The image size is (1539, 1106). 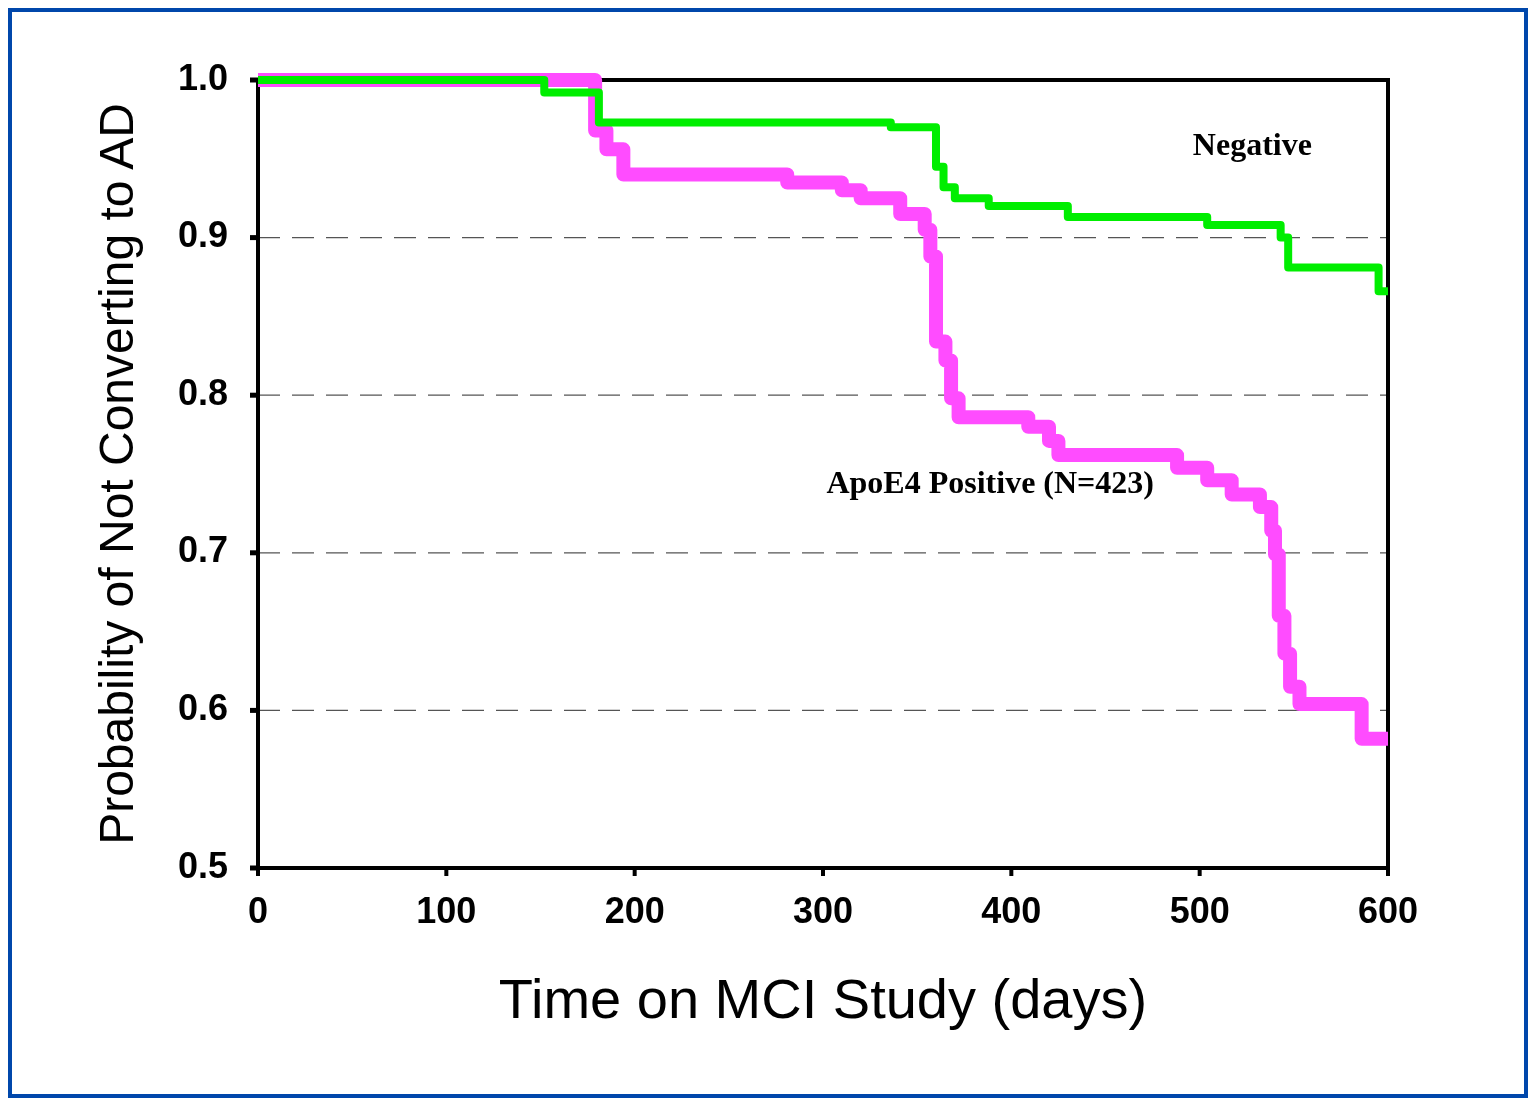 I want to click on y-tick-label: 1.0, so click(x=202, y=77).